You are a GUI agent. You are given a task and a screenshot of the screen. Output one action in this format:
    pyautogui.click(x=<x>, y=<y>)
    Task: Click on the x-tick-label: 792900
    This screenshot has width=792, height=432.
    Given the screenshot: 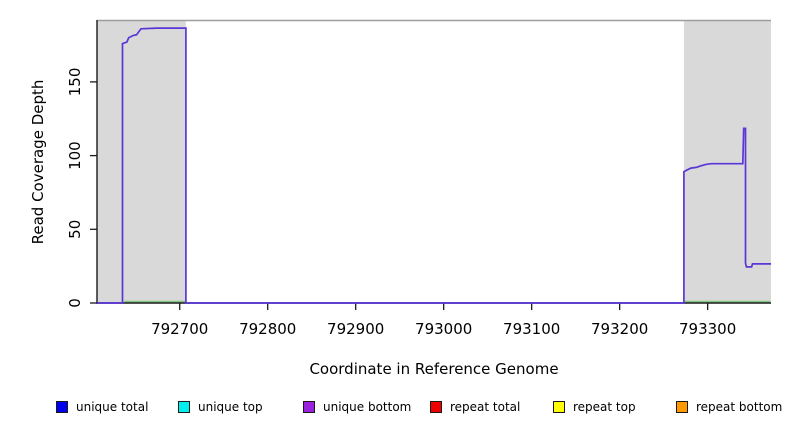 What is the action you would take?
    pyautogui.click(x=355, y=329)
    